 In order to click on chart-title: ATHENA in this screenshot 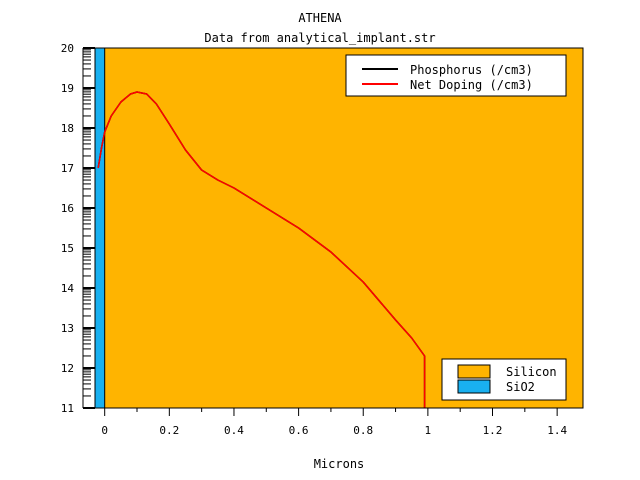, I will do `click(320, 18)`.